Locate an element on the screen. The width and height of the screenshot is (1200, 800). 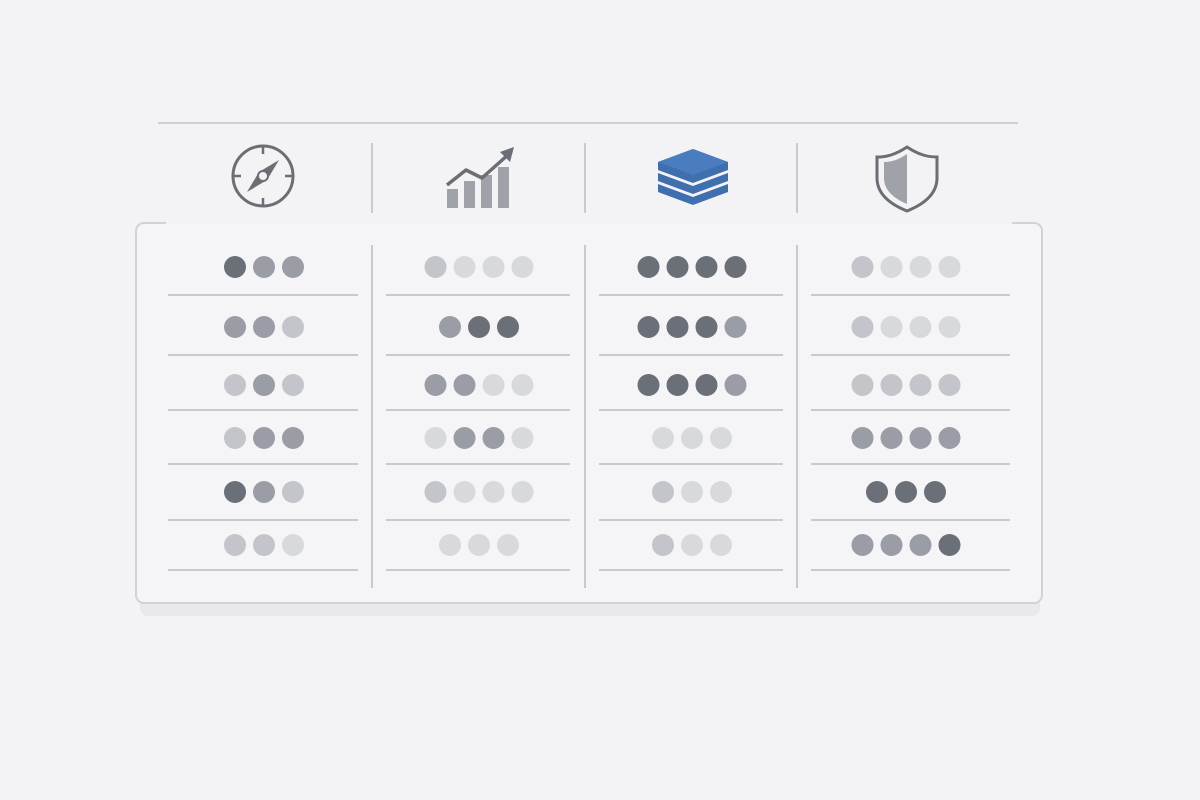
shield-icon is located at coordinates (907, 179).